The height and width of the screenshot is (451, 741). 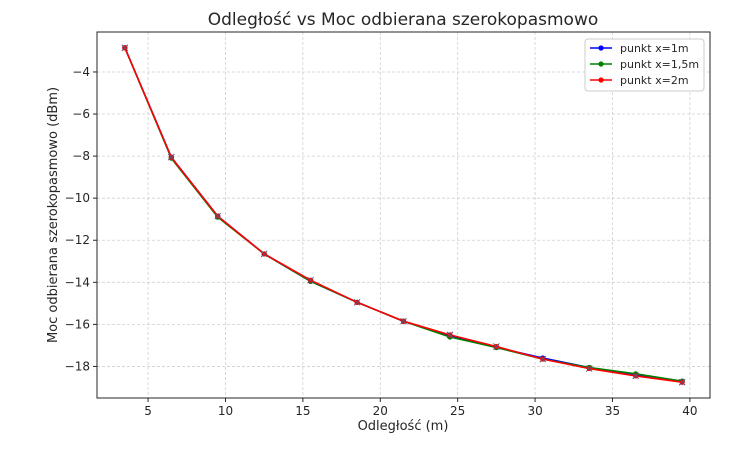 What do you see at coordinates (225, 411) in the screenshot?
I see `x-tick-label: 10` at bounding box center [225, 411].